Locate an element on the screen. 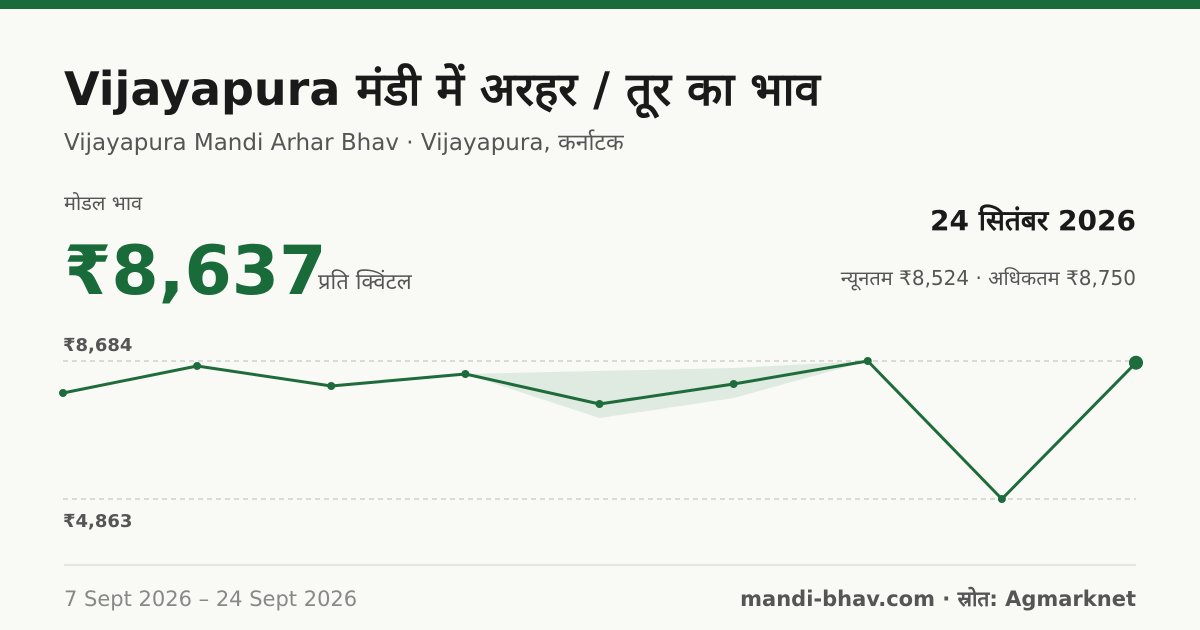 This screenshot has height=630, width=1200. price-range: न्यूनतम ₹8,524 · अधिकतम ₹8,750 is located at coordinates (988, 278).